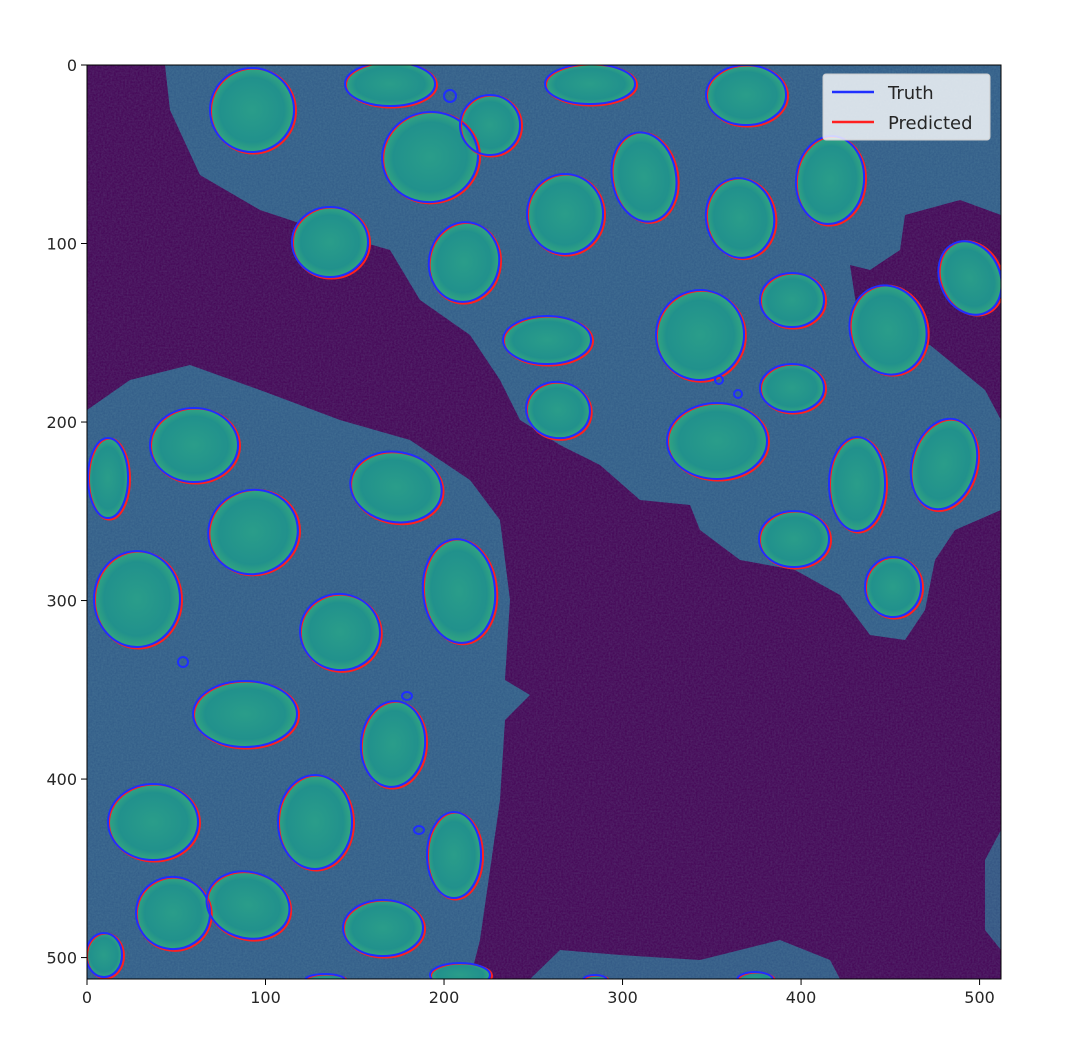  What do you see at coordinates (979, 997) in the screenshot?
I see `x-tick-label: 500` at bounding box center [979, 997].